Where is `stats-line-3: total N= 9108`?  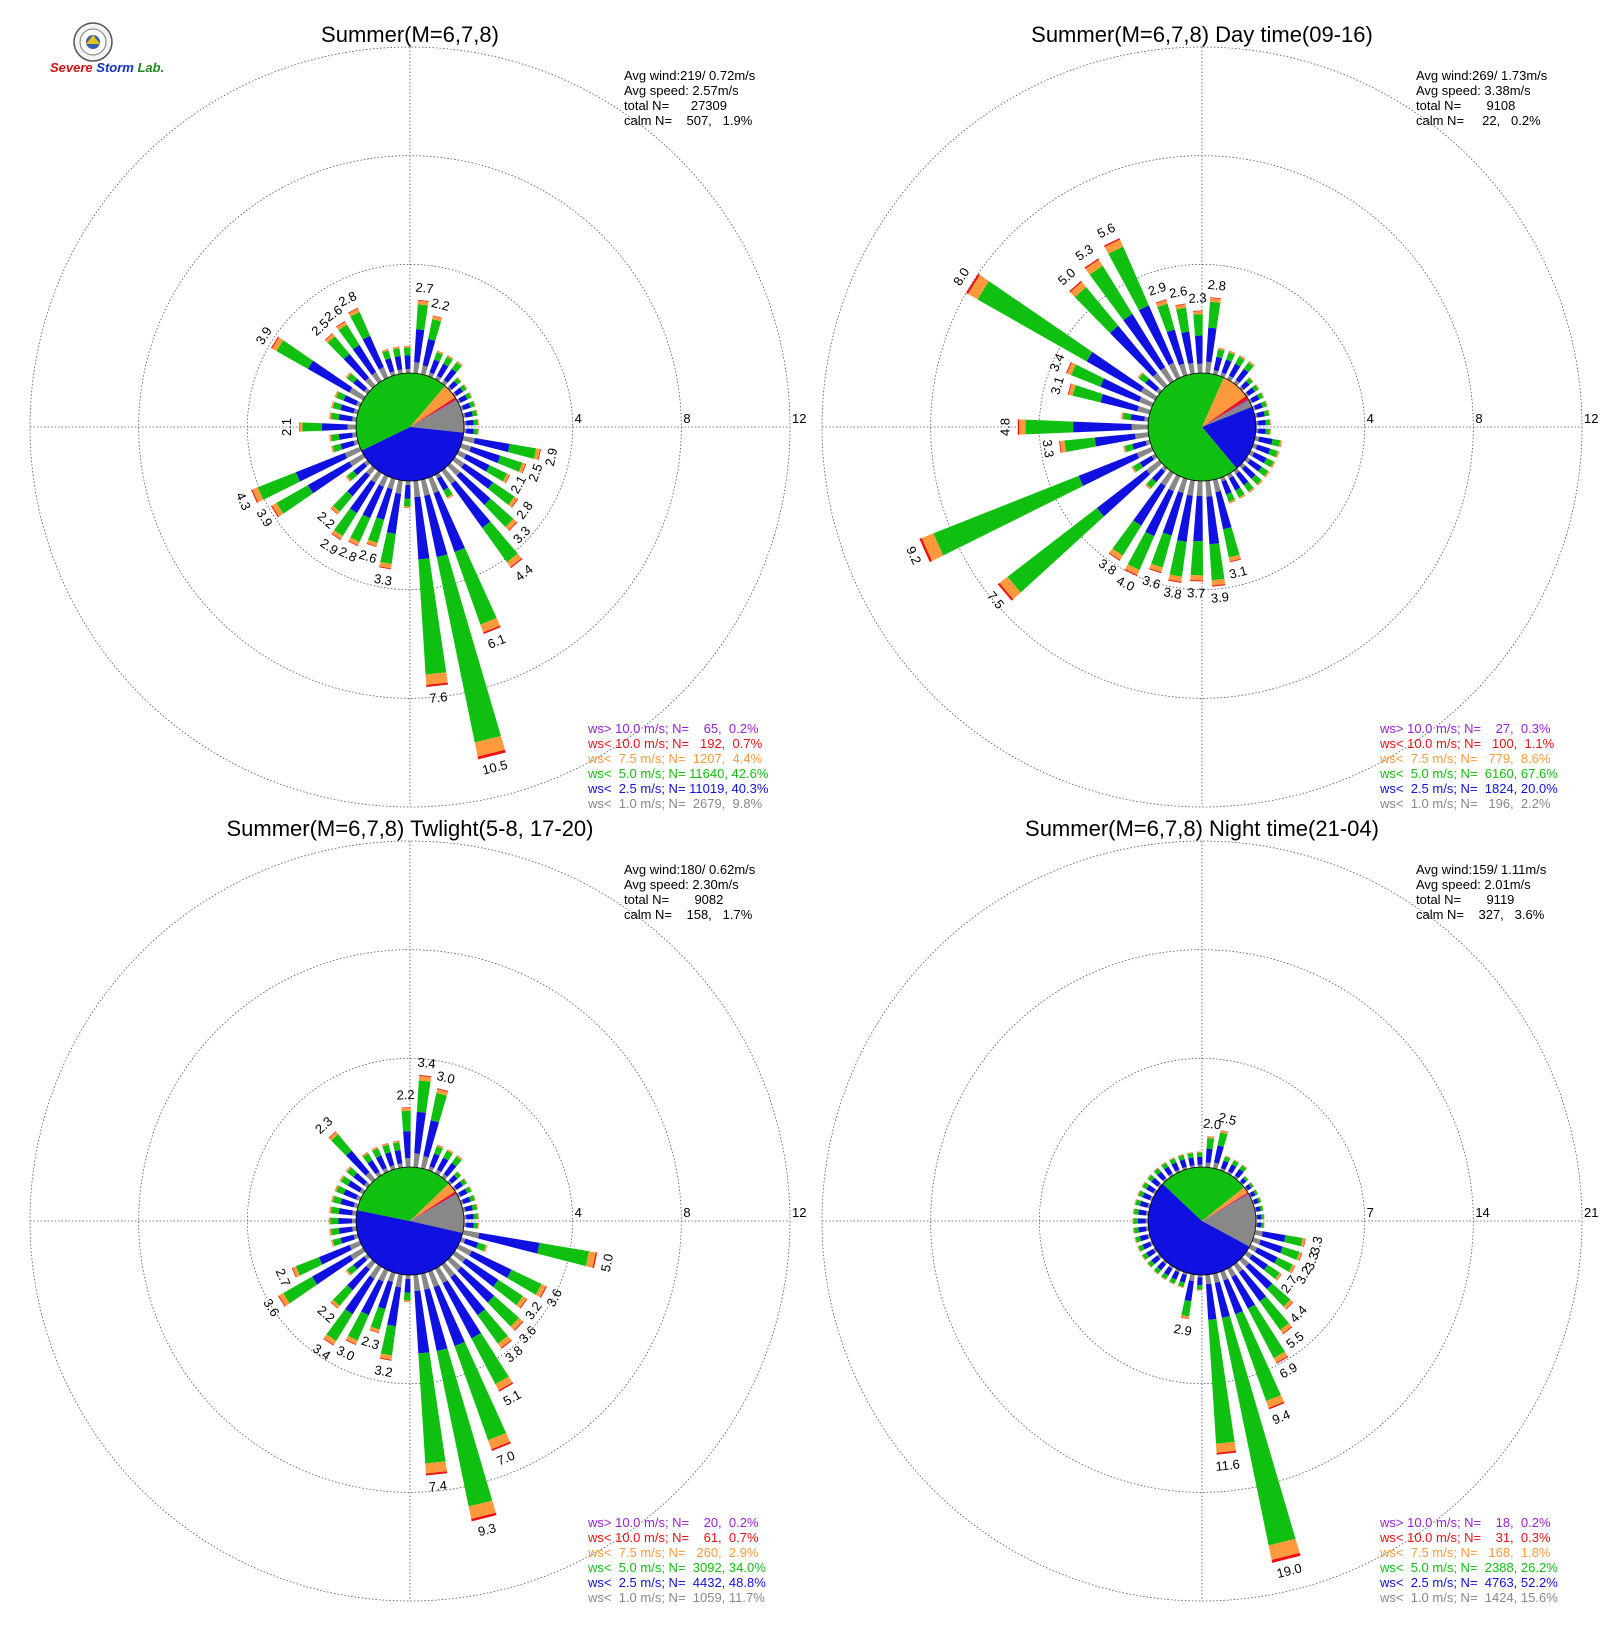
stats-line-3: total N= 9108 is located at coordinates (1465, 105).